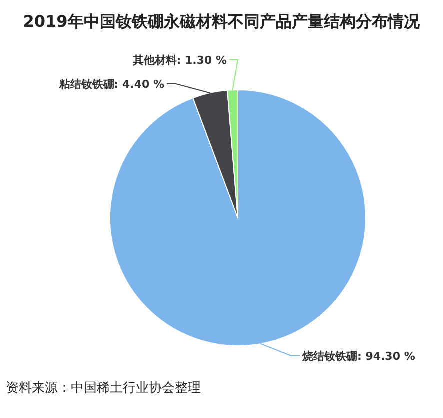  Describe the element at coordinates (103, 388) in the screenshot. I see `source-note: 资料来源：中国稀土行业协会整理` at that location.